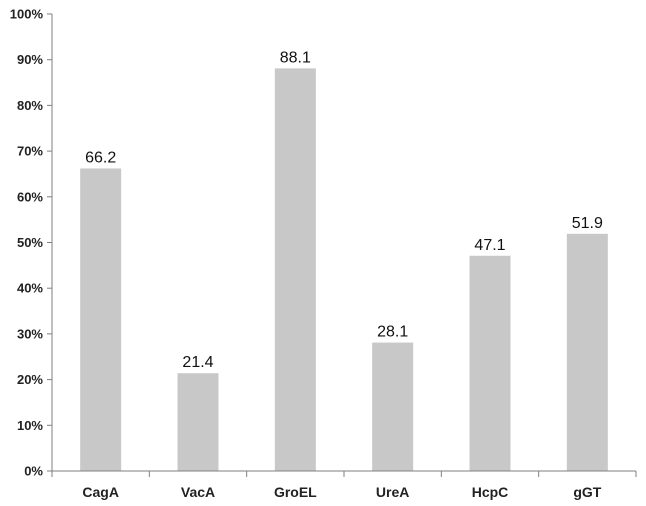 The image size is (646, 506). What do you see at coordinates (490, 363) in the screenshot?
I see `bar-hcpc` at bounding box center [490, 363].